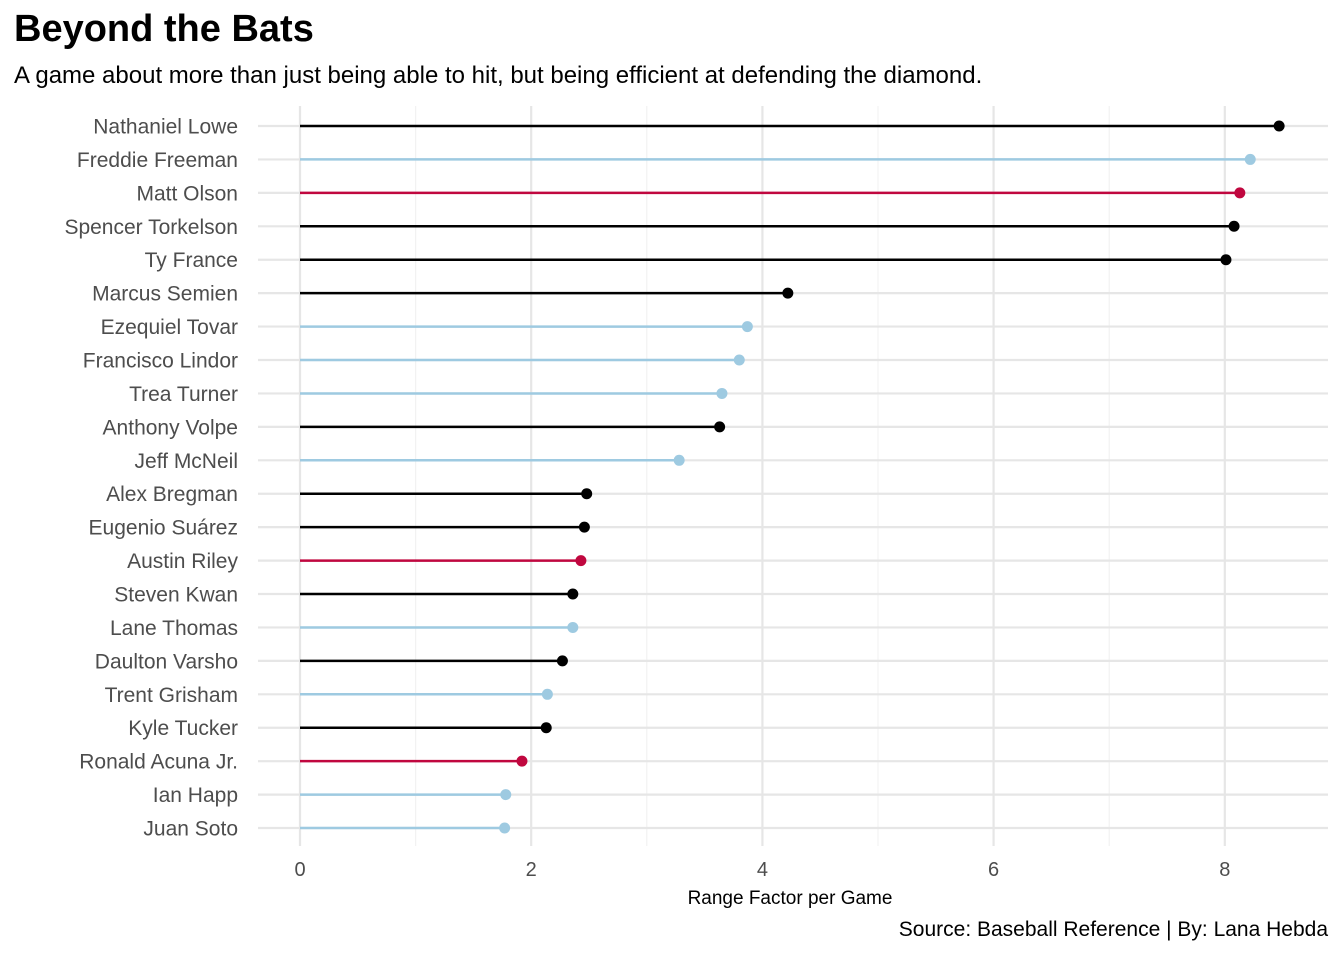 This screenshot has width=1344, height=960. Describe the element at coordinates (169, 327) in the screenshot. I see `y-tick-label: Ezequiel Tovar` at that location.